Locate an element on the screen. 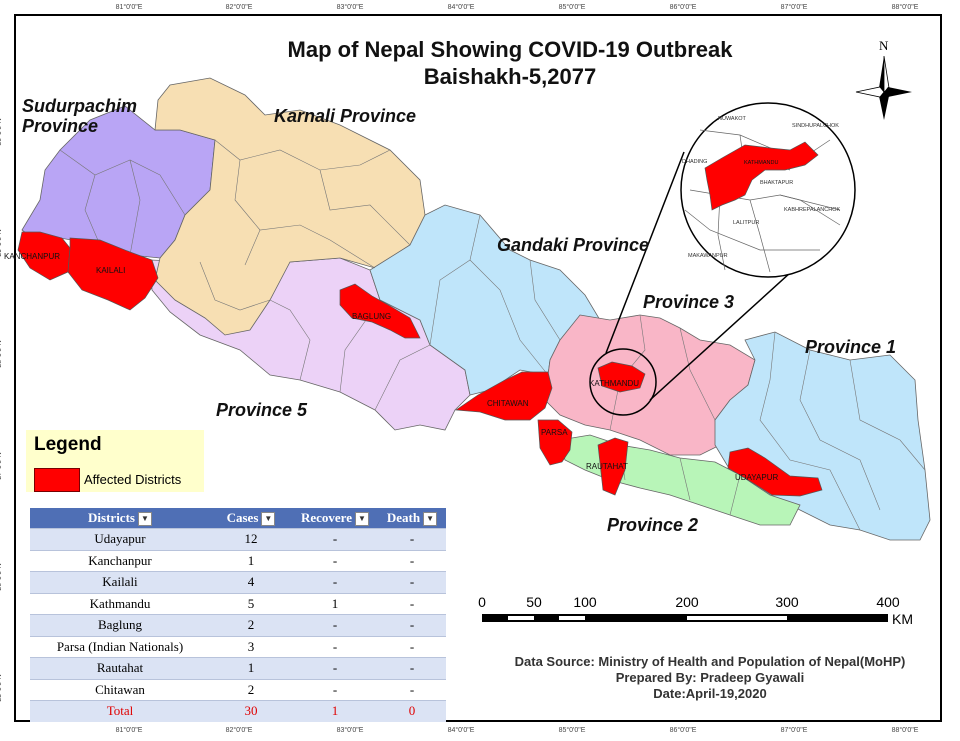 The image size is (960, 741). map-title-line2: Baishakh-5,2077 is located at coordinates (510, 76).